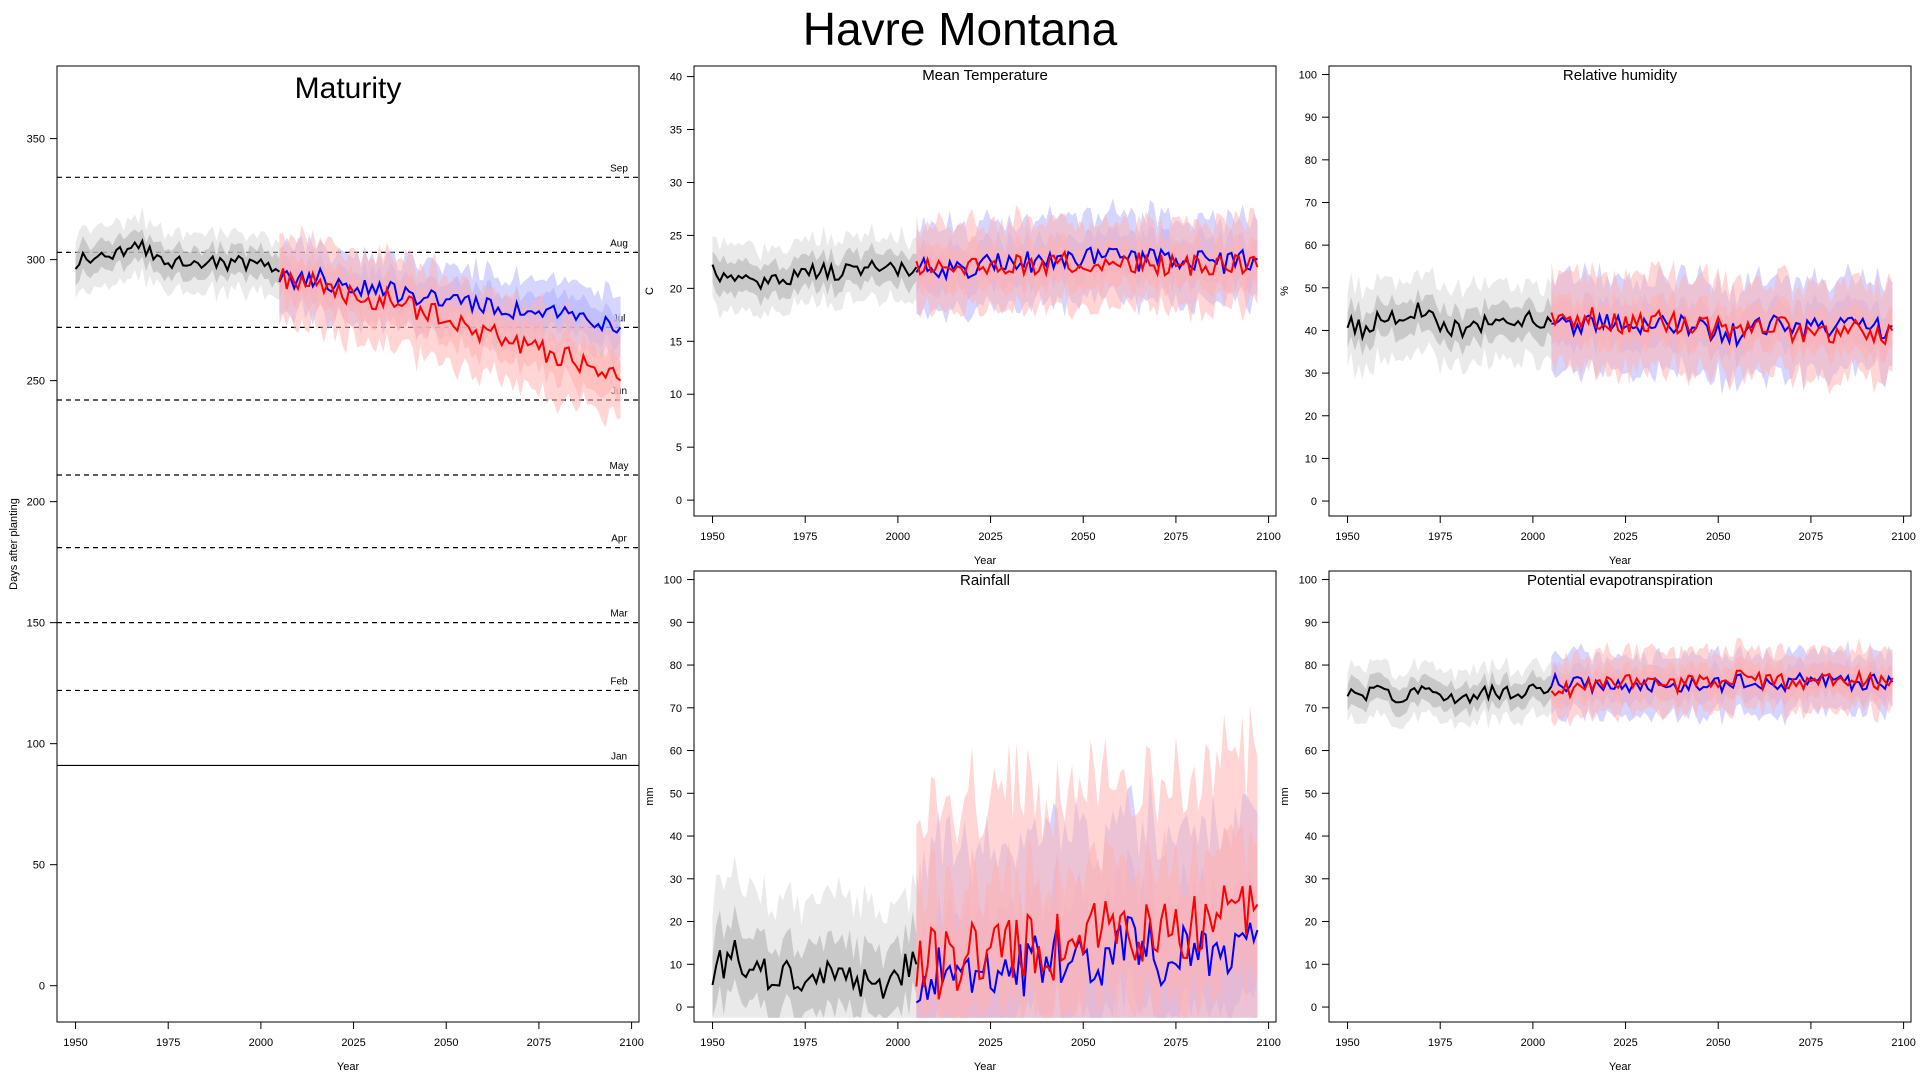  Describe the element at coordinates (619, 466) in the screenshot. I see `reference-label: May` at that location.